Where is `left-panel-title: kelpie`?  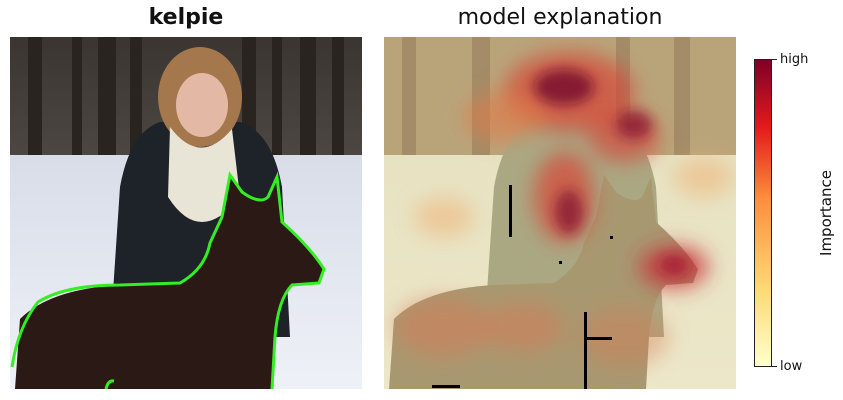 left-panel-title: kelpie is located at coordinates (186, 17).